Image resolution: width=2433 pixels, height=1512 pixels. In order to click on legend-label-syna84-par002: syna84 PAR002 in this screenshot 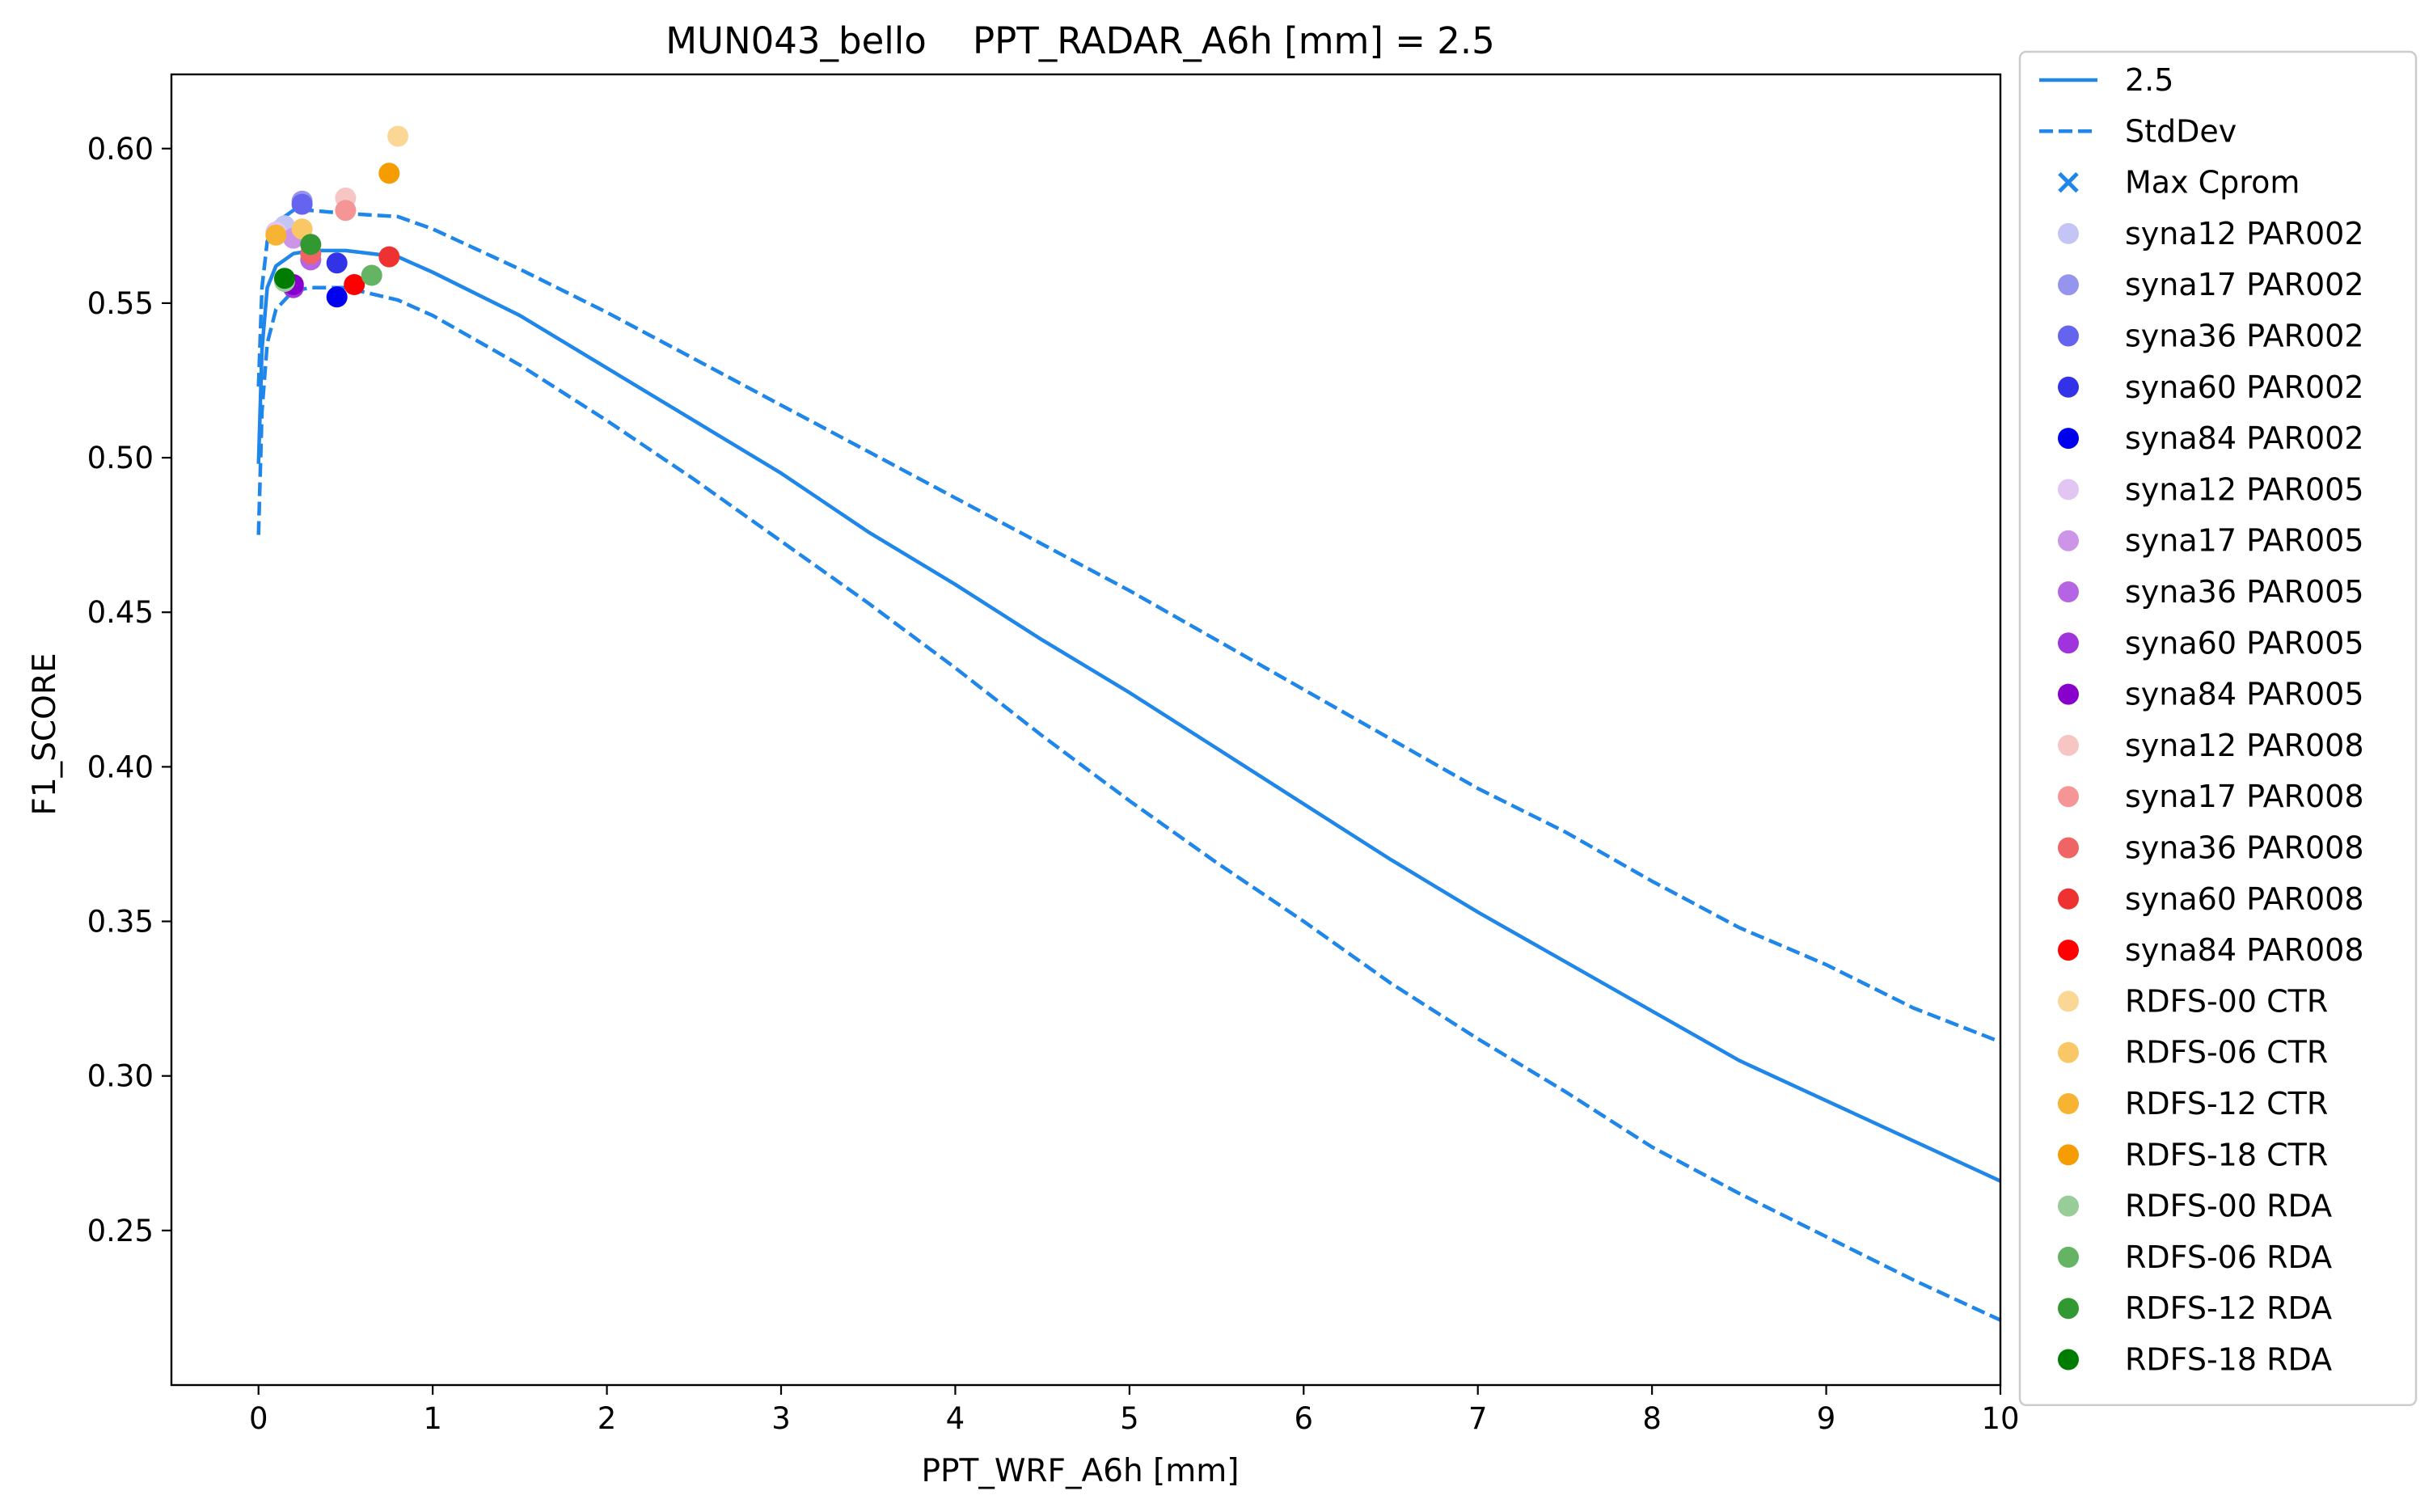, I will do `click(2244, 438)`.